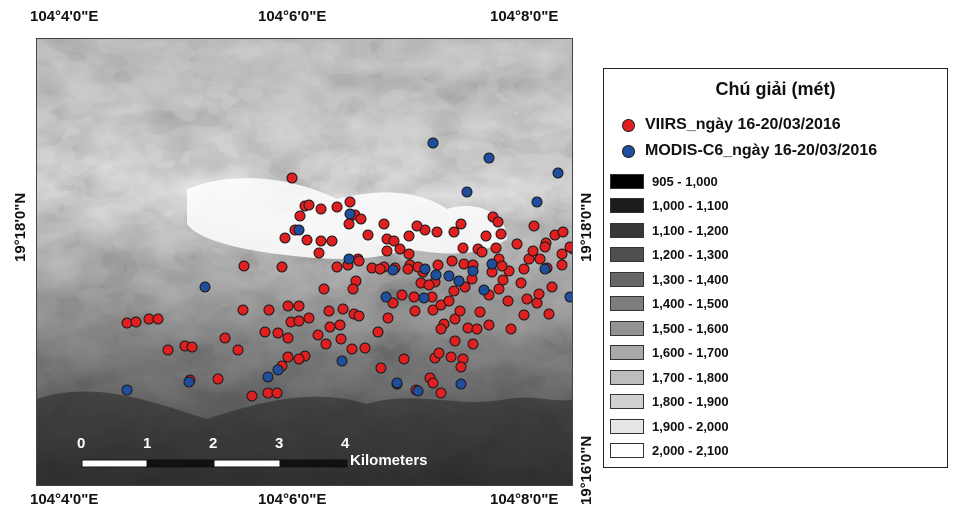  Describe the element at coordinates (64, 16) in the screenshot. I see `top-lon-label: 104°4'0"E` at that location.